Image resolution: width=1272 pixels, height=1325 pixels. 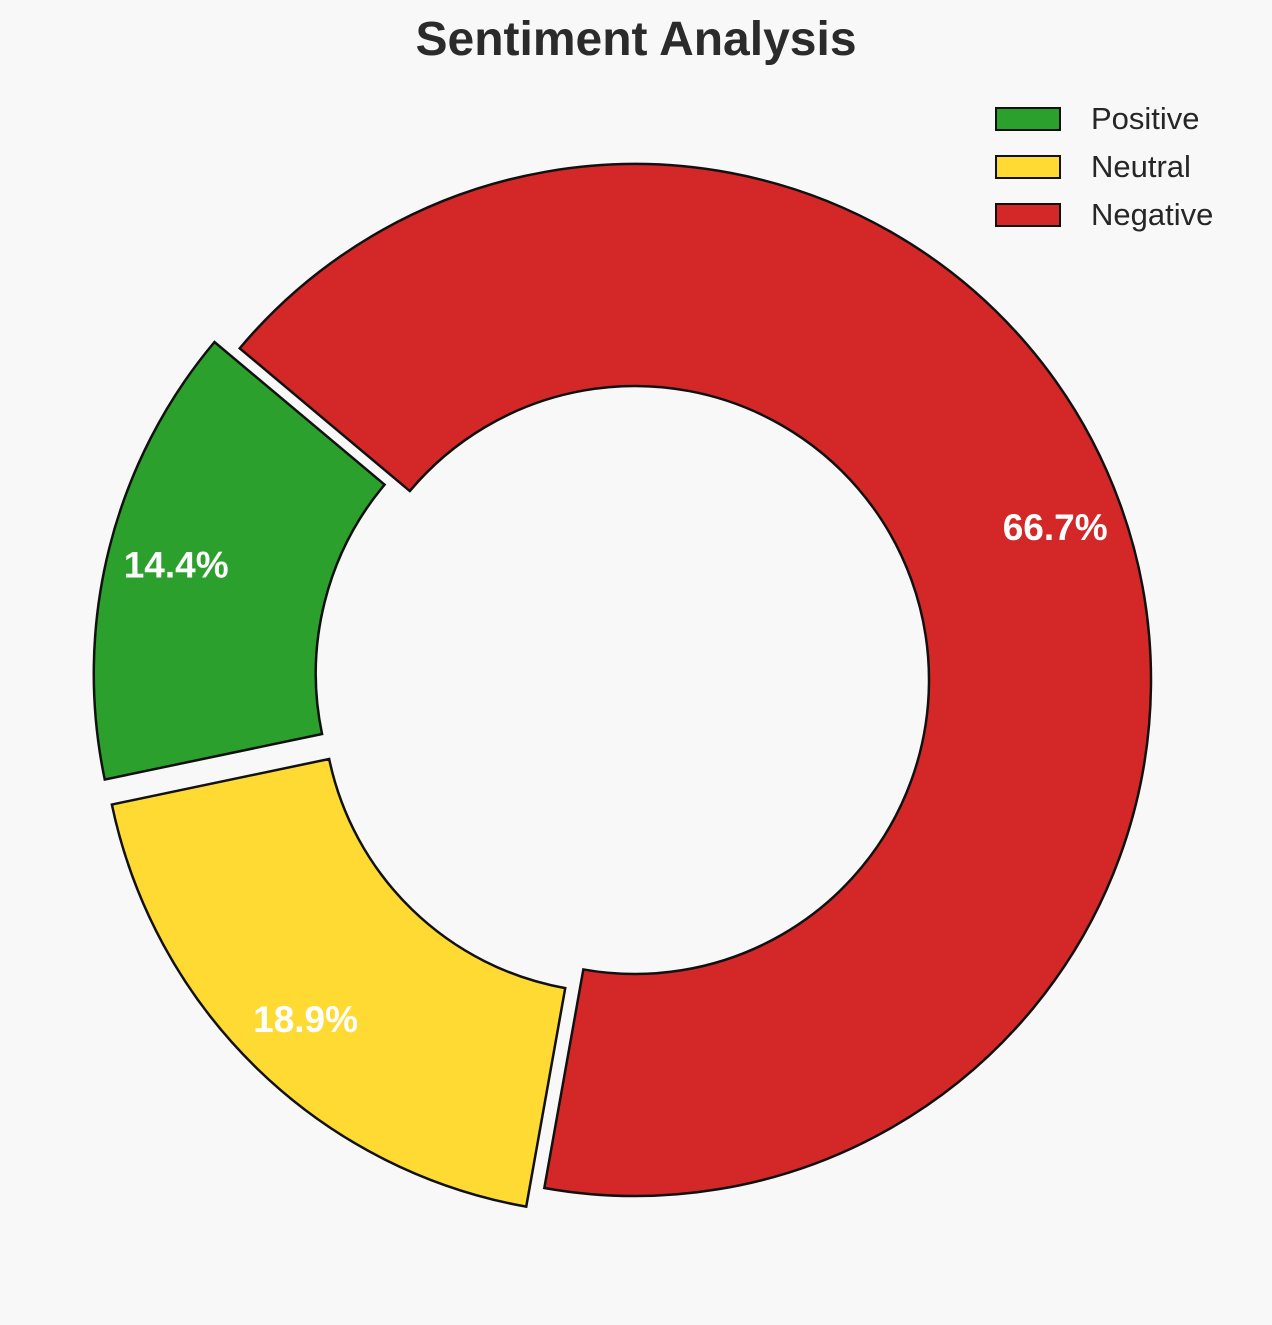 I want to click on legend: Positive Neutral Negative, so click(x=1104, y=167).